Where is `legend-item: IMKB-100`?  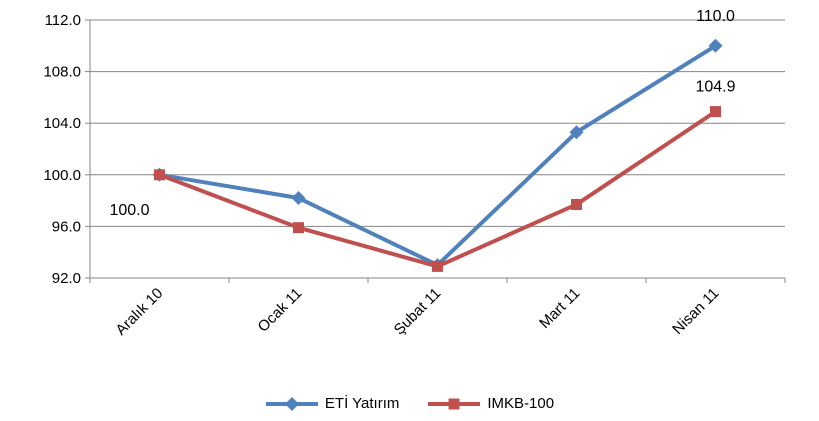 legend-item: IMKB-100 is located at coordinates (490, 403).